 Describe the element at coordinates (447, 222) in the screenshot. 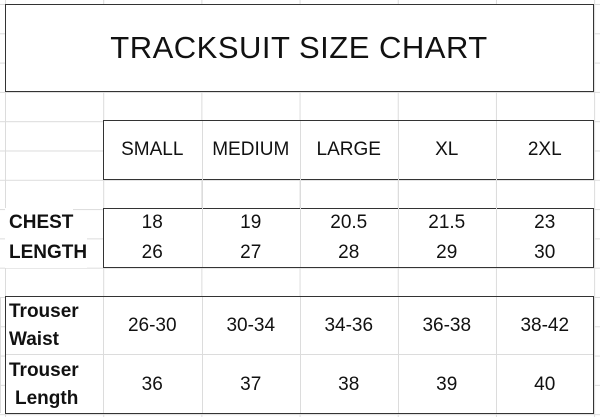

I see `measurement-cell: 21.5` at that location.